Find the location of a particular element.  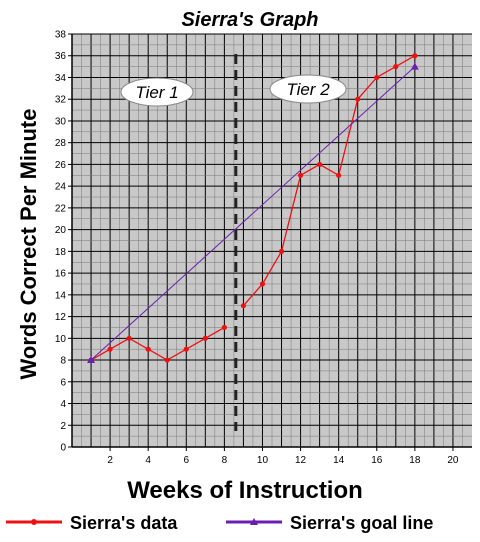

legend-item-goal: Sierra's goal line is located at coordinates (329, 523).